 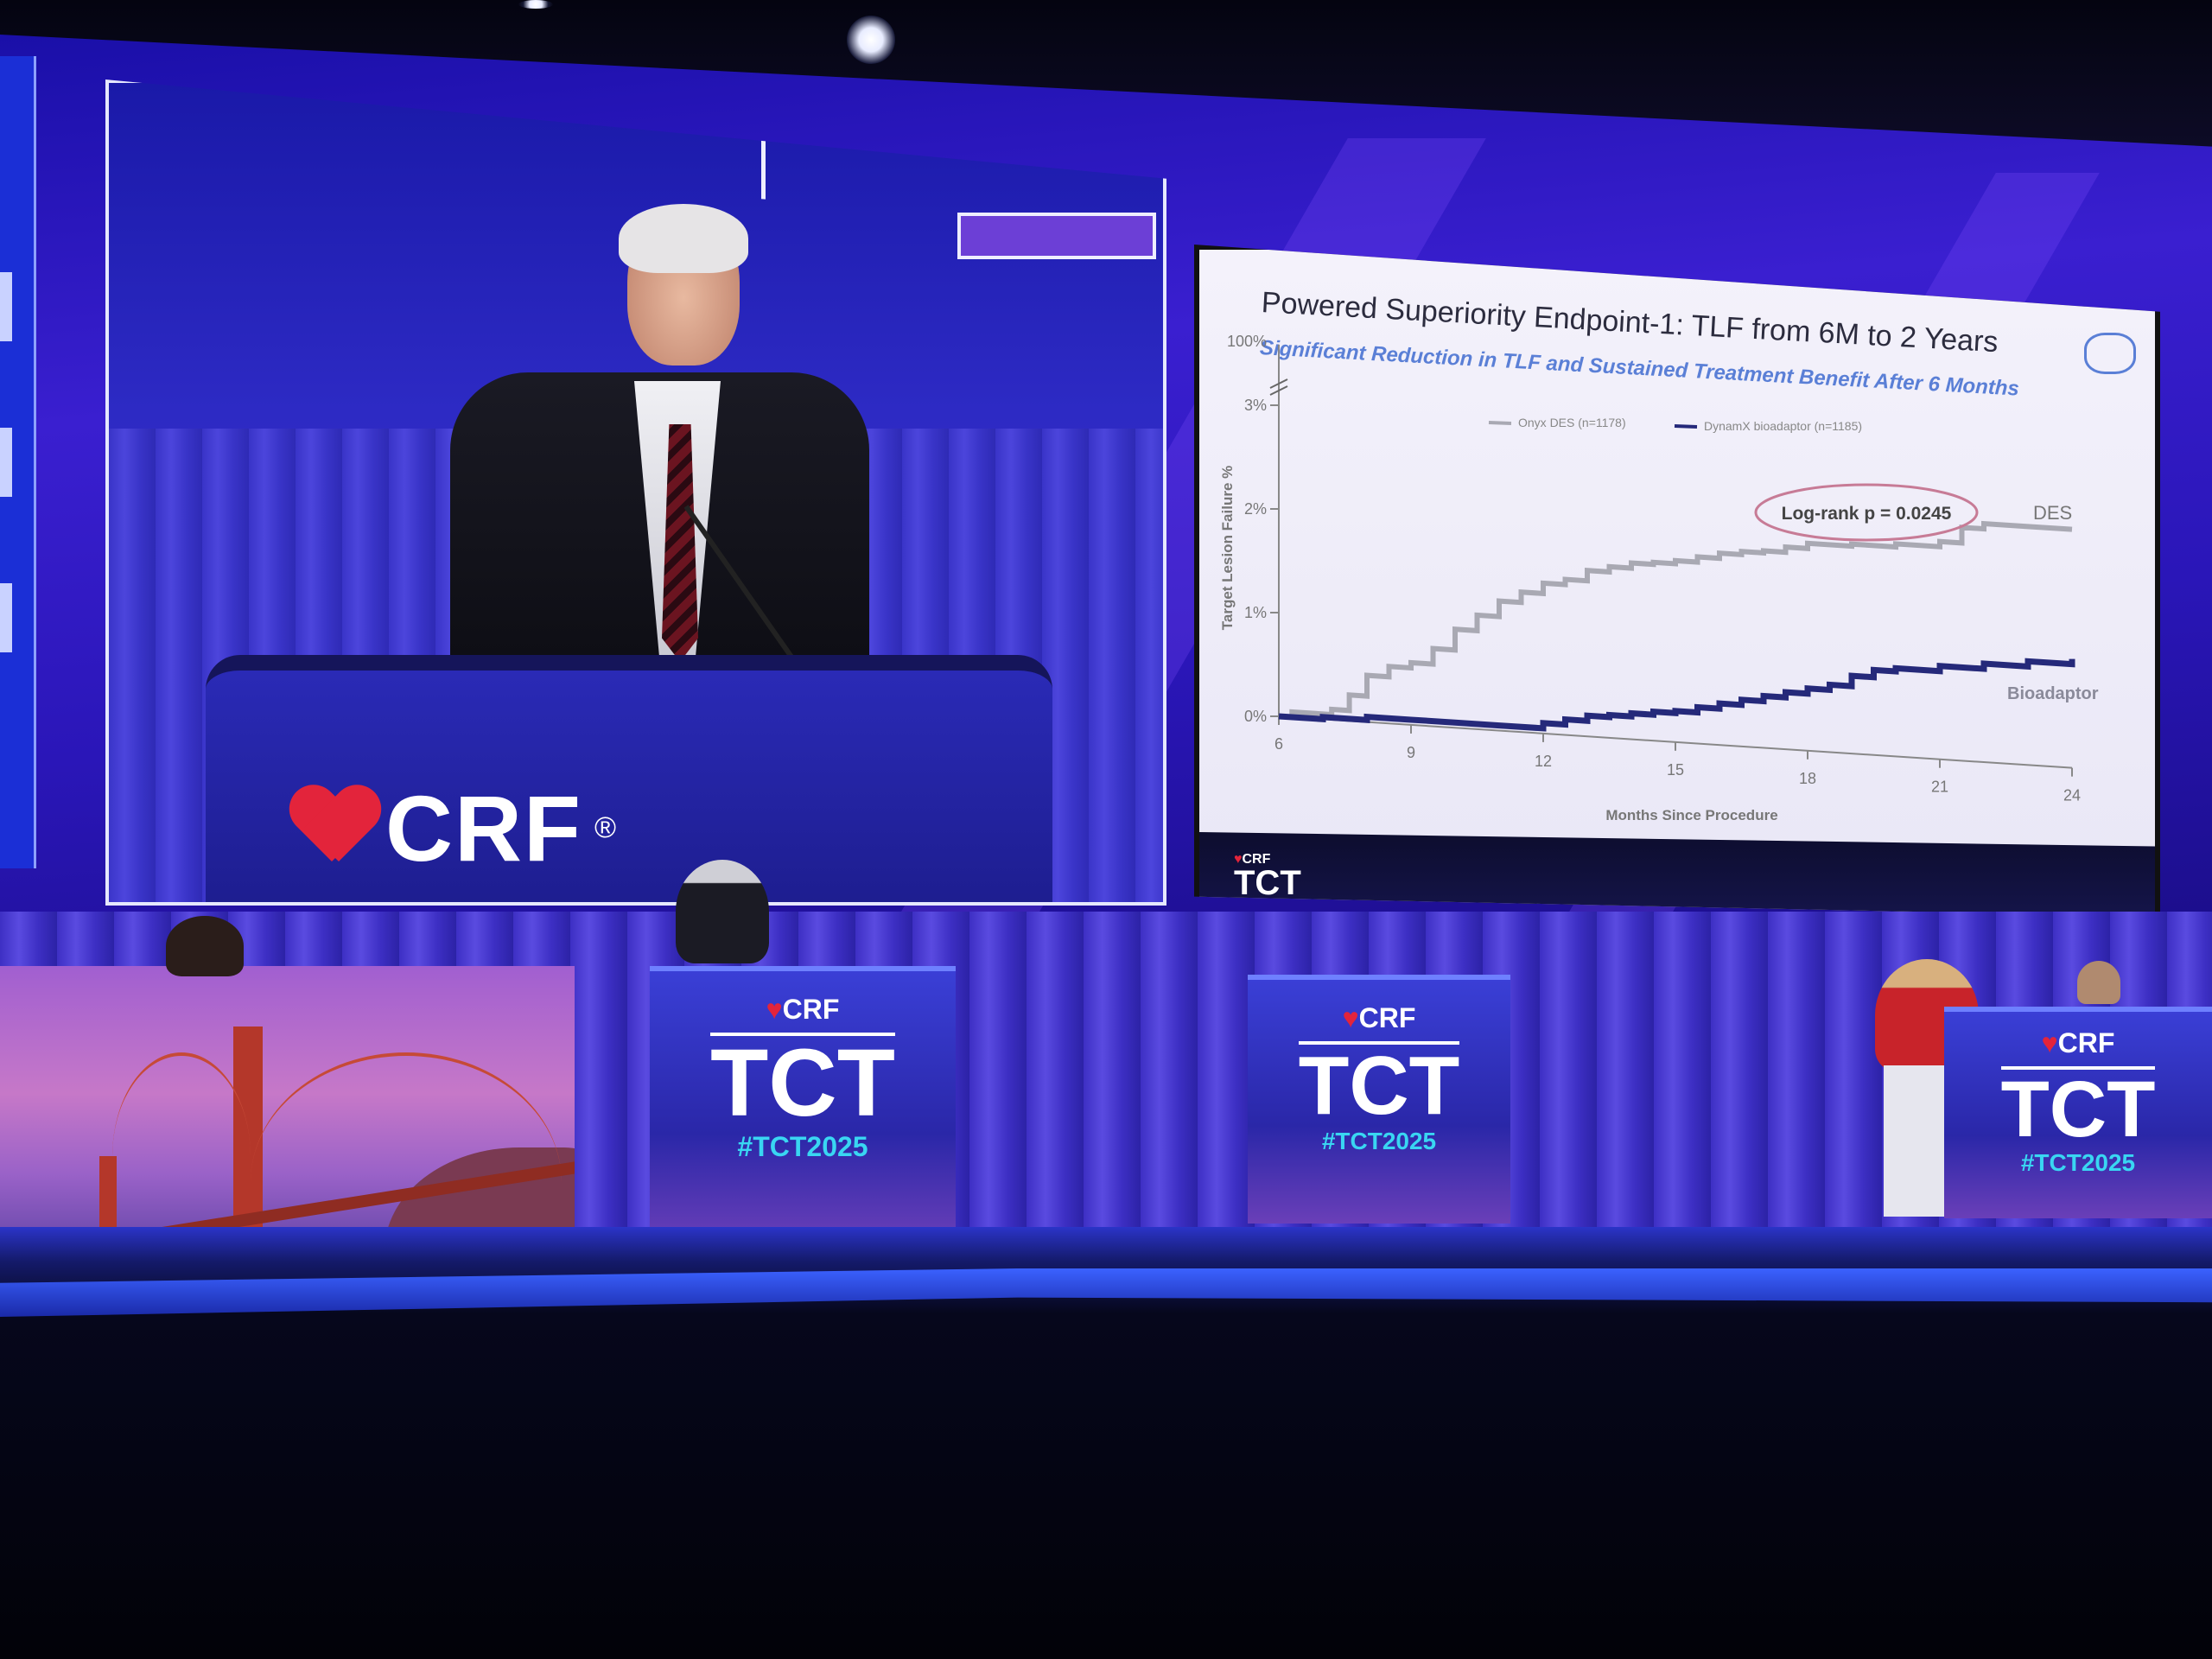 I want to click on moderator-left, so click(x=205, y=946).